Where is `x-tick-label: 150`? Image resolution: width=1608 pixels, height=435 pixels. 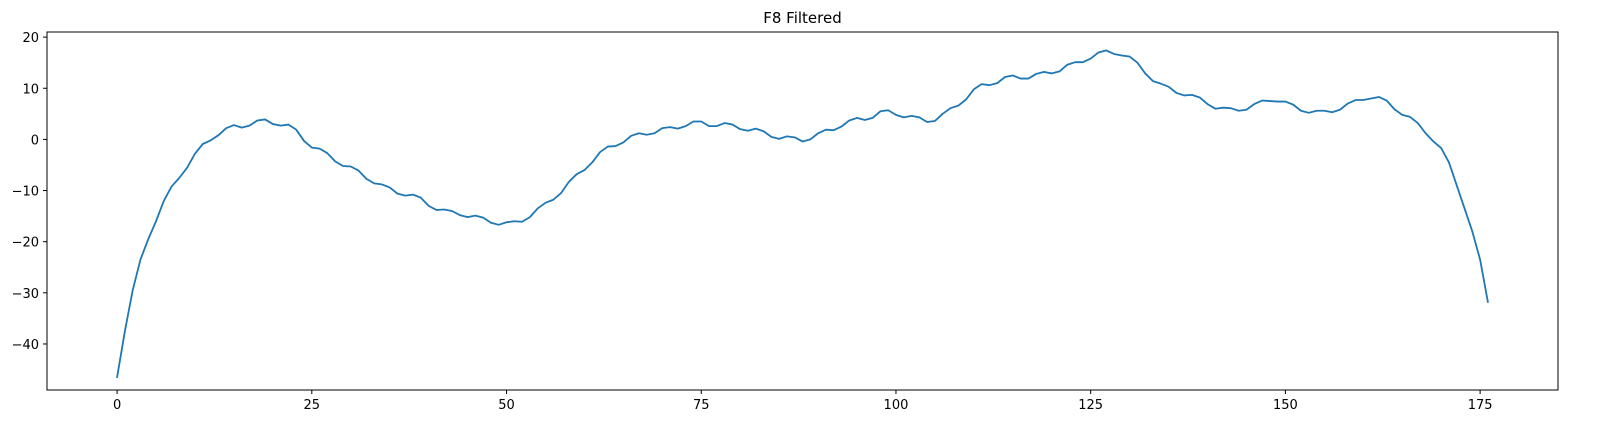 x-tick-label: 150 is located at coordinates (1285, 405).